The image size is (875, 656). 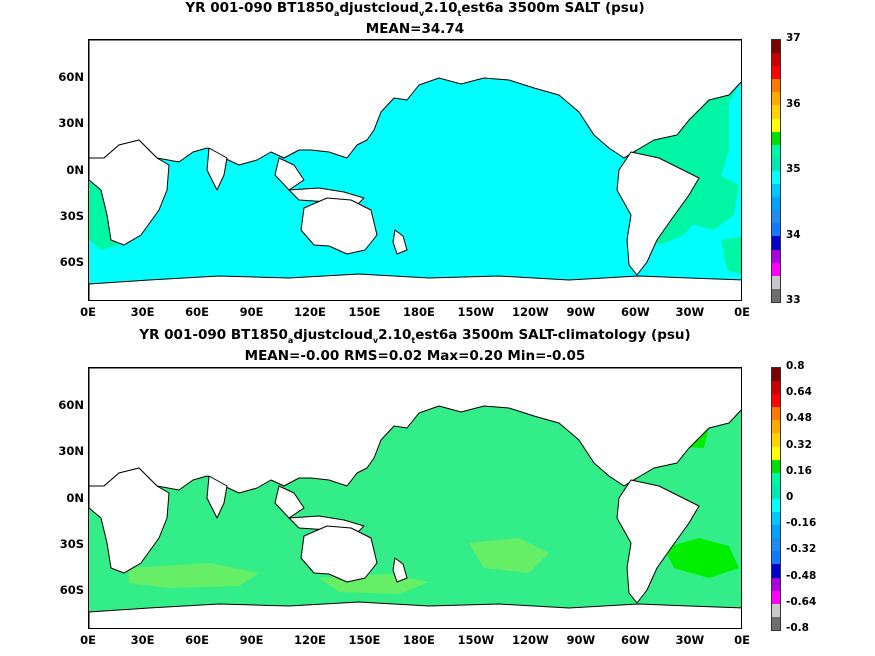 What do you see at coordinates (635, 312) in the screenshot?
I see `lon-tick-label: 60W` at bounding box center [635, 312].